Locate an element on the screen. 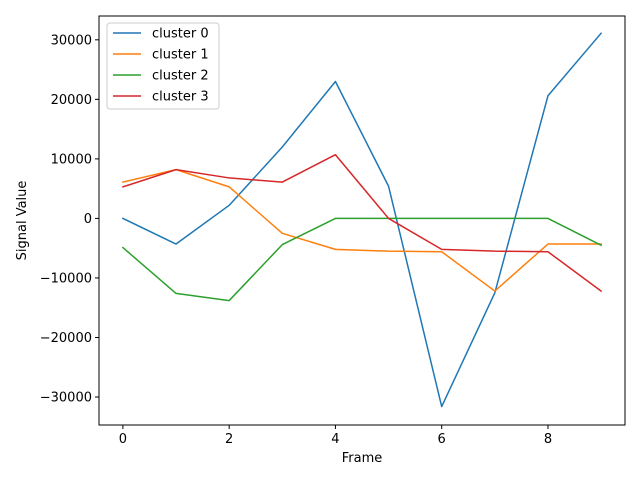  legend-entries: cluster 0 cluster 1 cluster 2 cluster 3 is located at coordinates (161, 66).